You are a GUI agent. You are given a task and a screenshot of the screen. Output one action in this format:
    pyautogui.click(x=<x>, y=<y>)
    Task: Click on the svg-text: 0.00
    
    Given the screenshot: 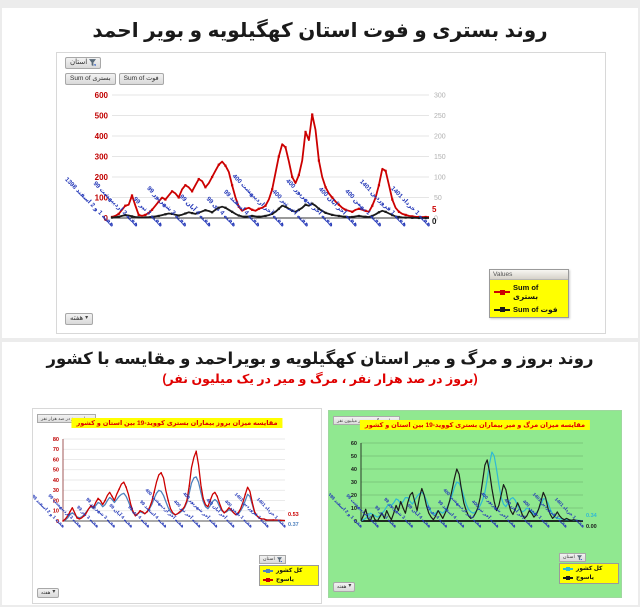 What is the action you would take?
    pyautogui.click(x=591, y=527)
    